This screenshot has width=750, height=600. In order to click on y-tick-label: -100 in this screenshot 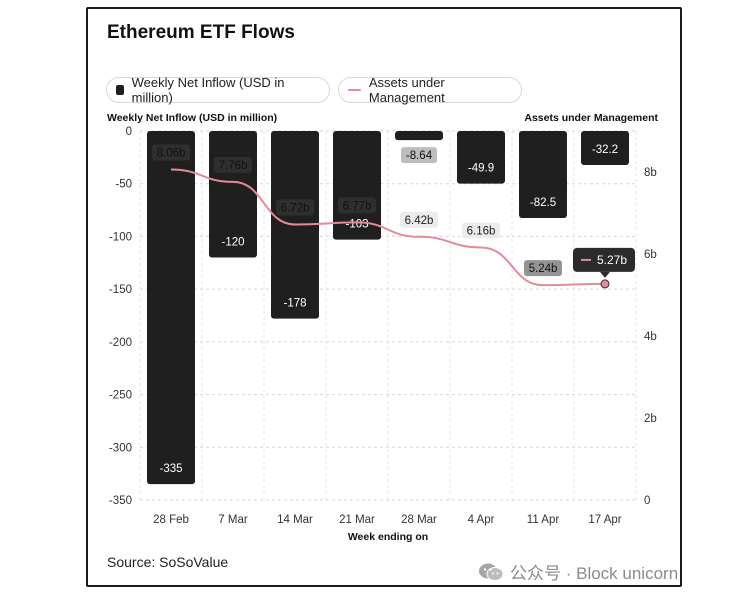, I will do `click(120, 237)`.